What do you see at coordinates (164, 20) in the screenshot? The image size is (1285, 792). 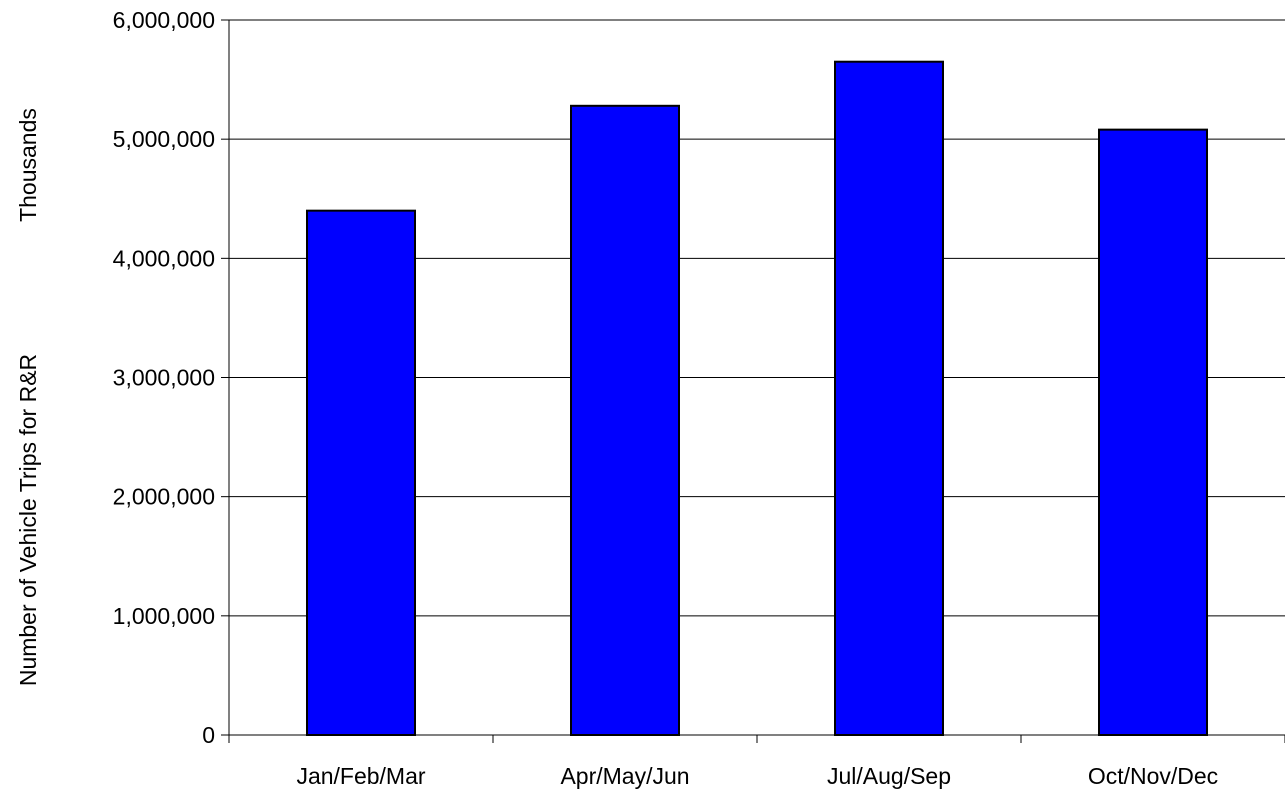 I see `y-tick-label: 6,000,000` at bounding box center [164, 20].